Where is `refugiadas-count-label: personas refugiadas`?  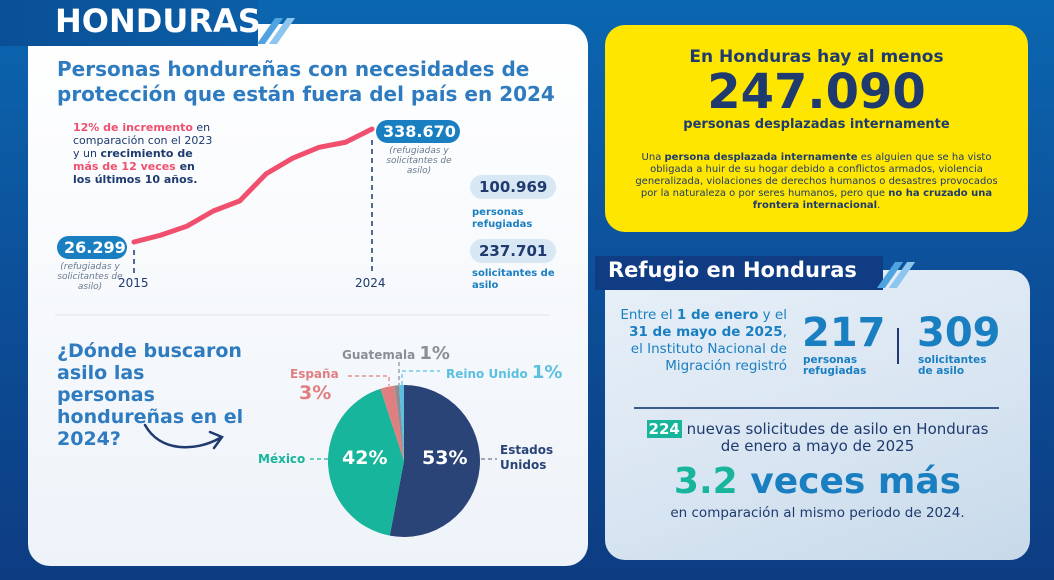 refugiadas-count-label: personas refugiadas is located at coordinates (835, 365).